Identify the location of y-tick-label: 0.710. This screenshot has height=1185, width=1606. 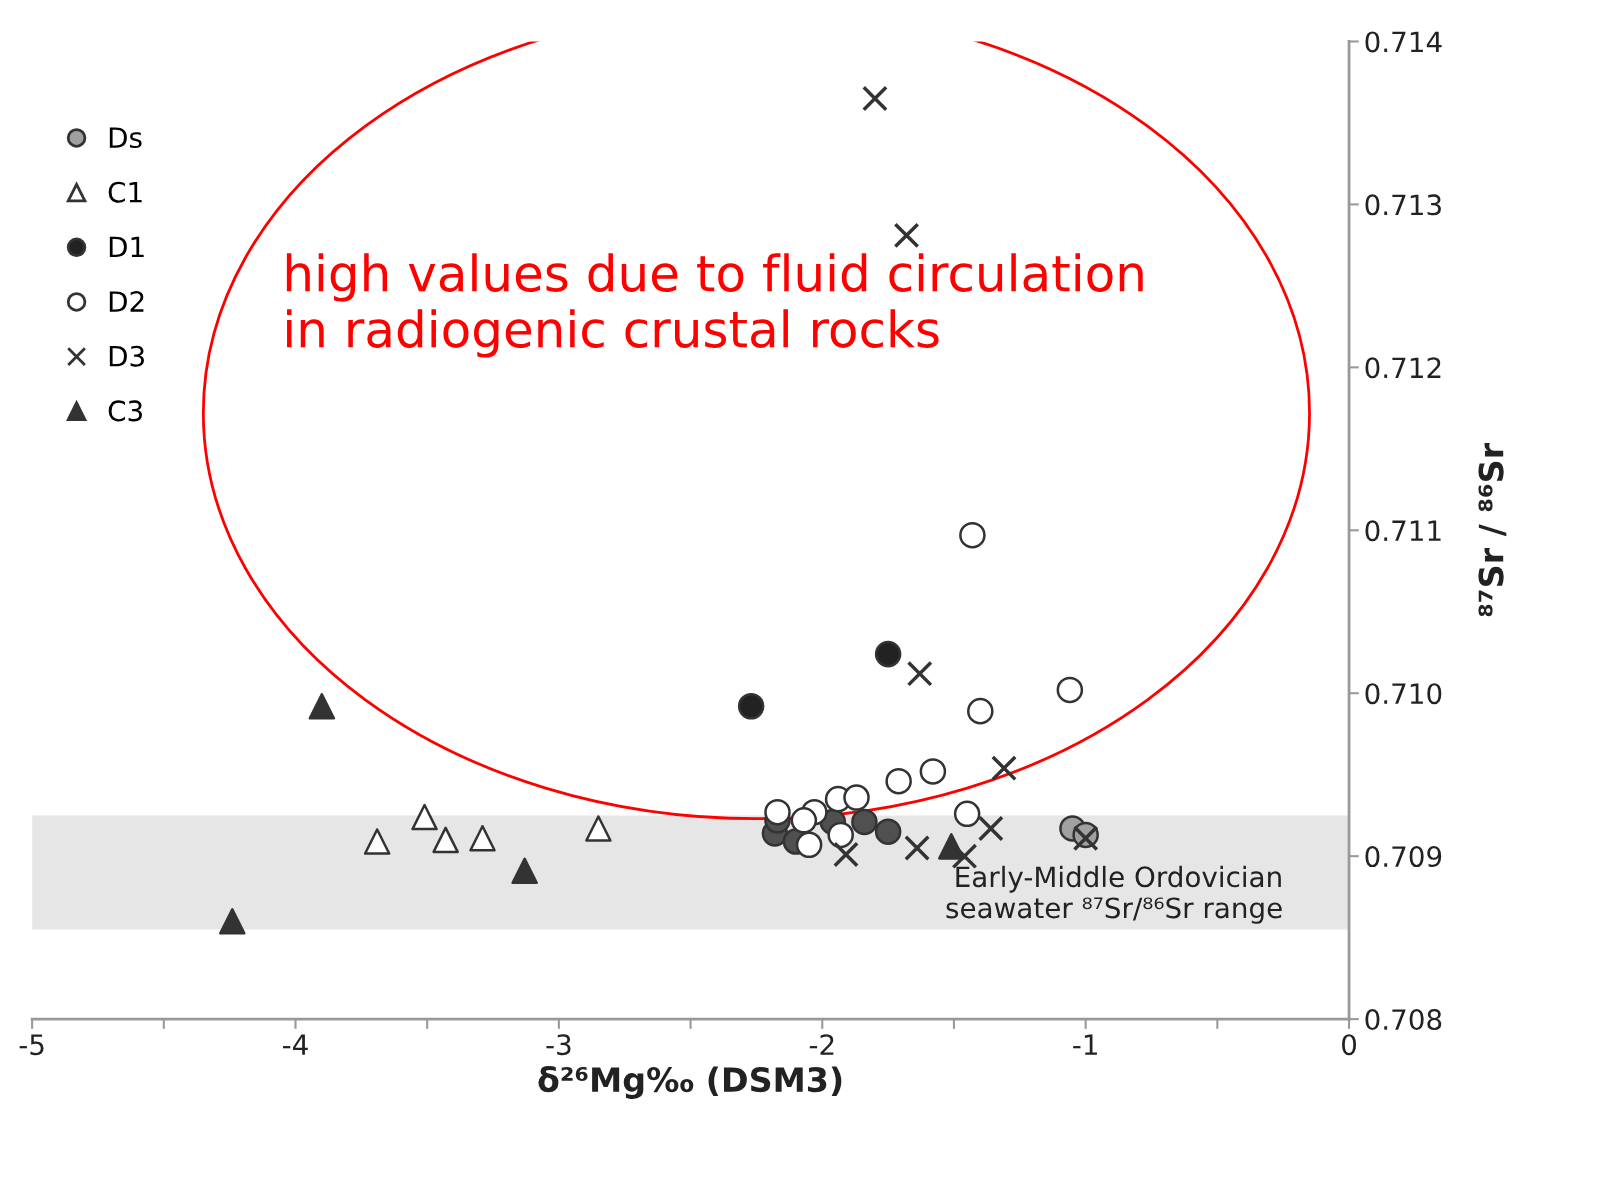
(1403, 694).